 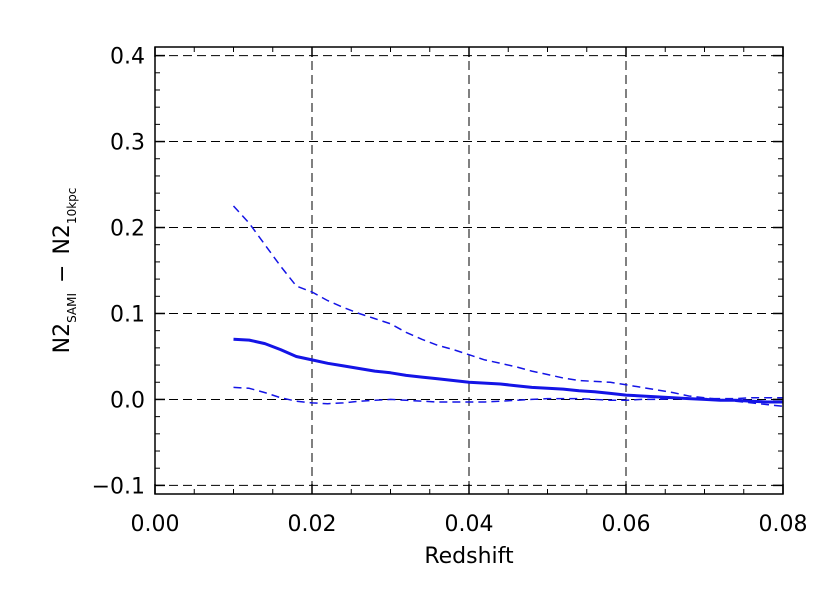 What do you see at coordinates (127, 143) in the screenshot?
I see `y-tick-label: 0.3` at bounding box center [127, 143].